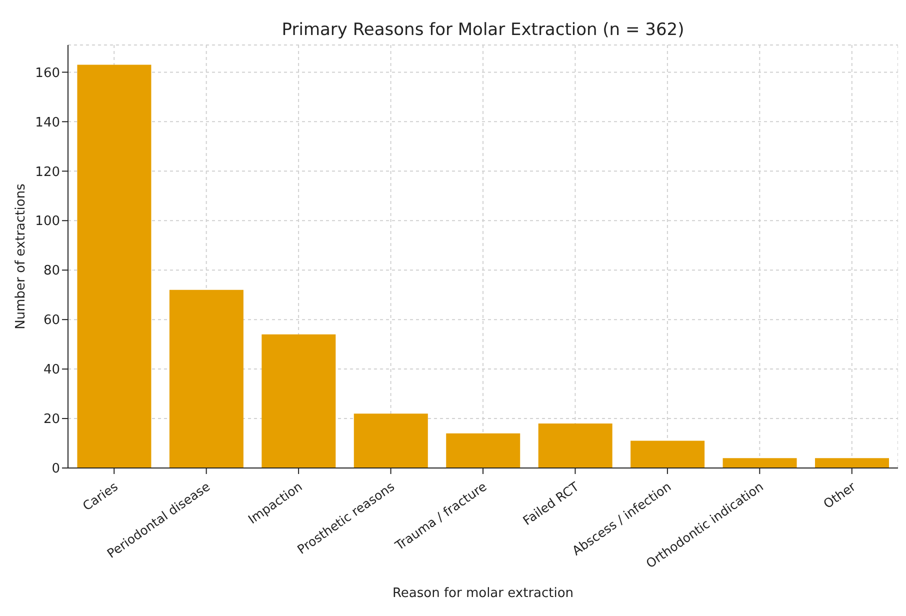 This screenshot has height=616, width=906. What do you see at coordinates (47, 172) in the screenshot?
I see `y-tick-label: 120` at bounding box center [47, 172].